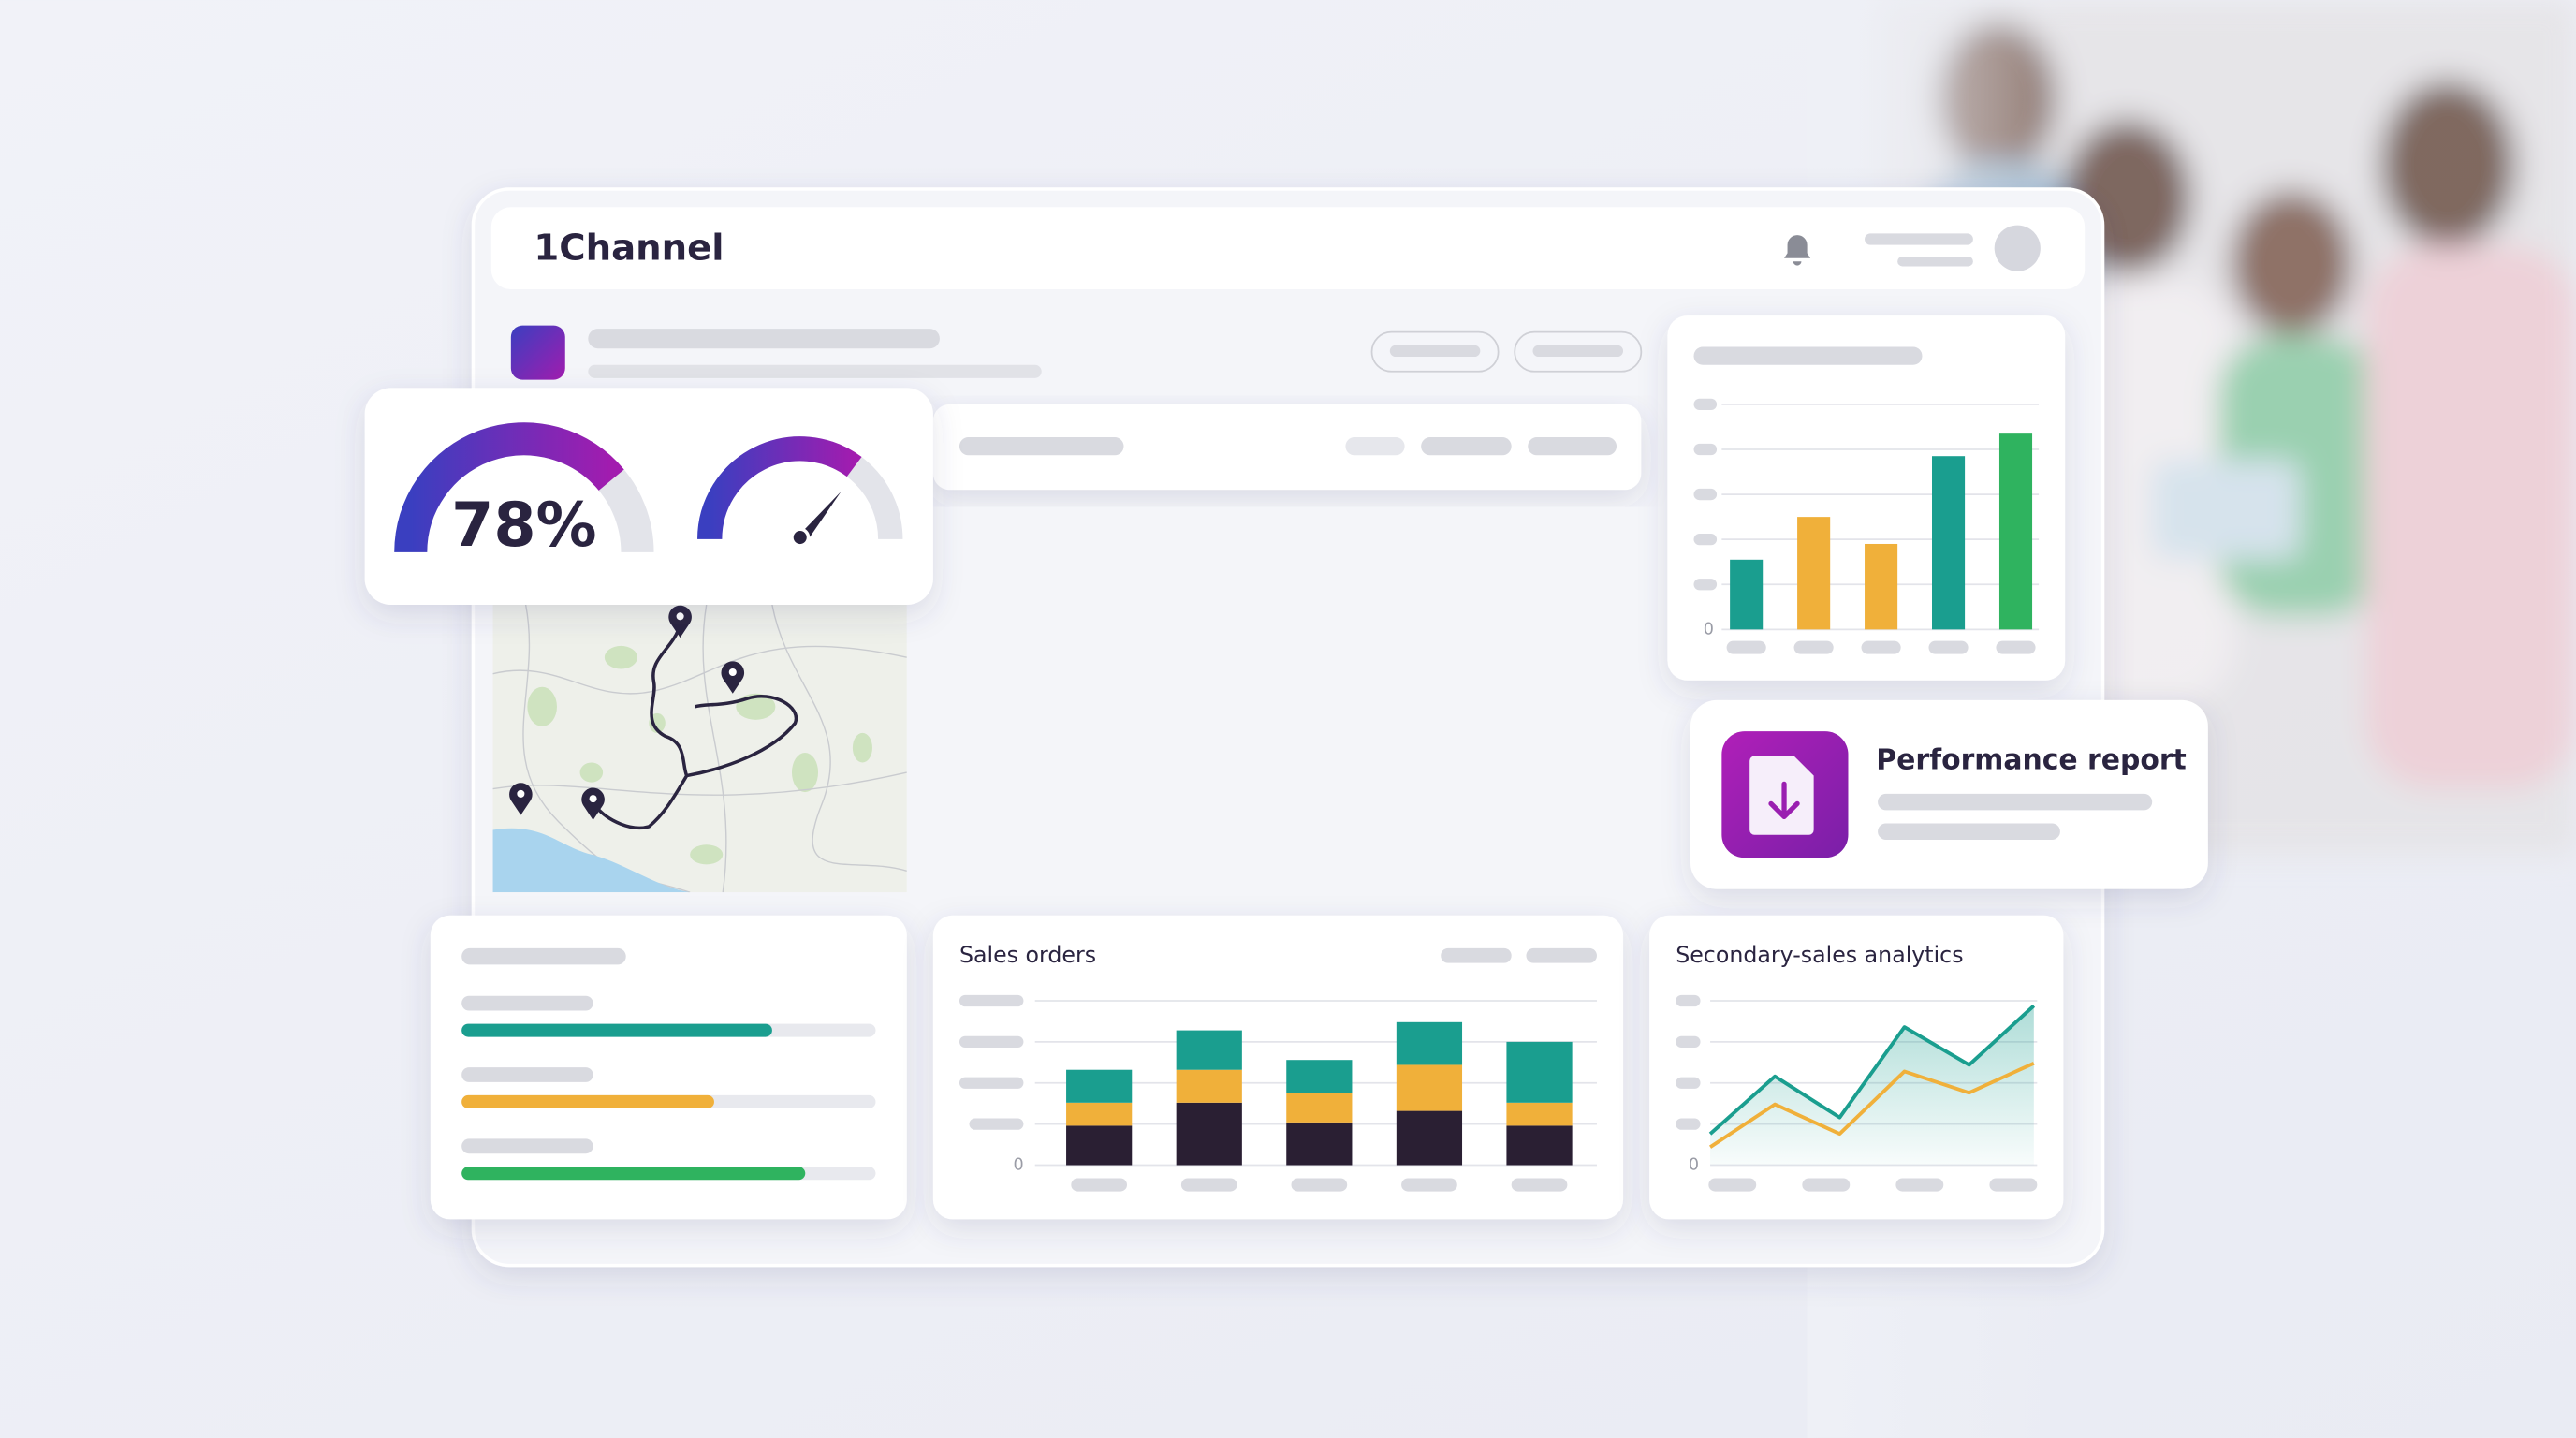  I want to click on map-route, so click(695, 726).